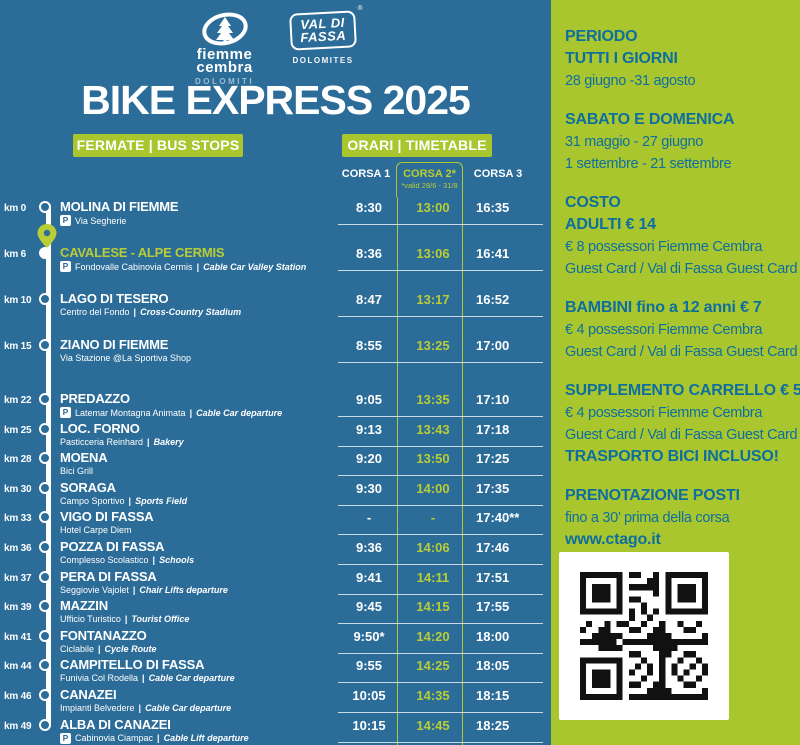  I want to click on km-label: km 10, so click(18, 300).